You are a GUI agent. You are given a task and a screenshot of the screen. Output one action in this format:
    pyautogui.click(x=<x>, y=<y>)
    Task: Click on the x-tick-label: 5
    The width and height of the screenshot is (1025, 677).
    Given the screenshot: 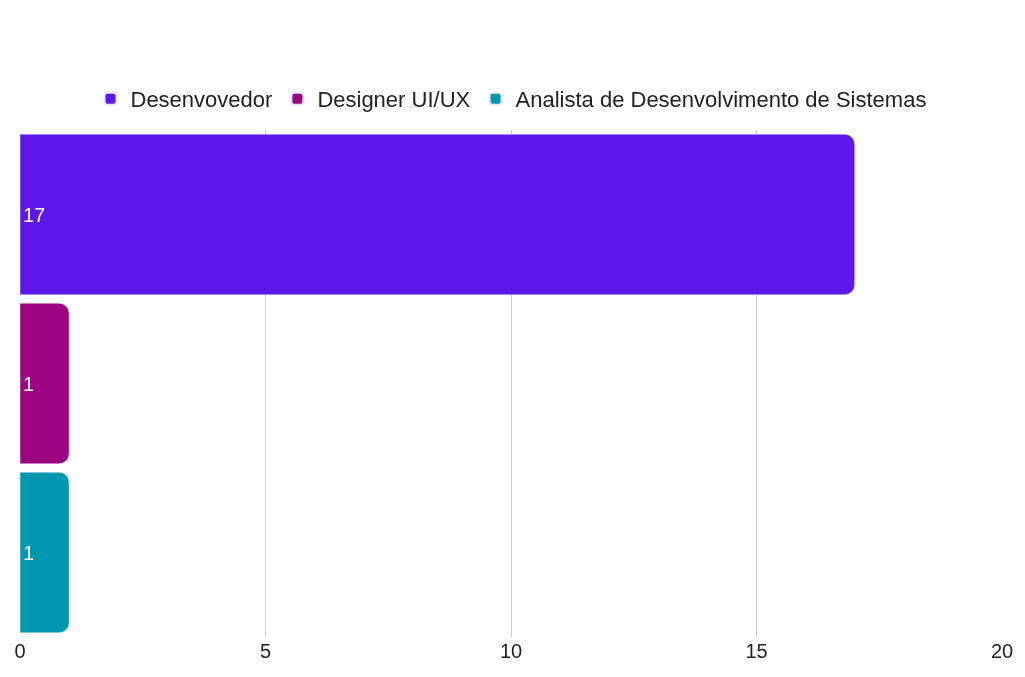 What is the action you would take?
    pyautogui.click(x=265, y=651)
    